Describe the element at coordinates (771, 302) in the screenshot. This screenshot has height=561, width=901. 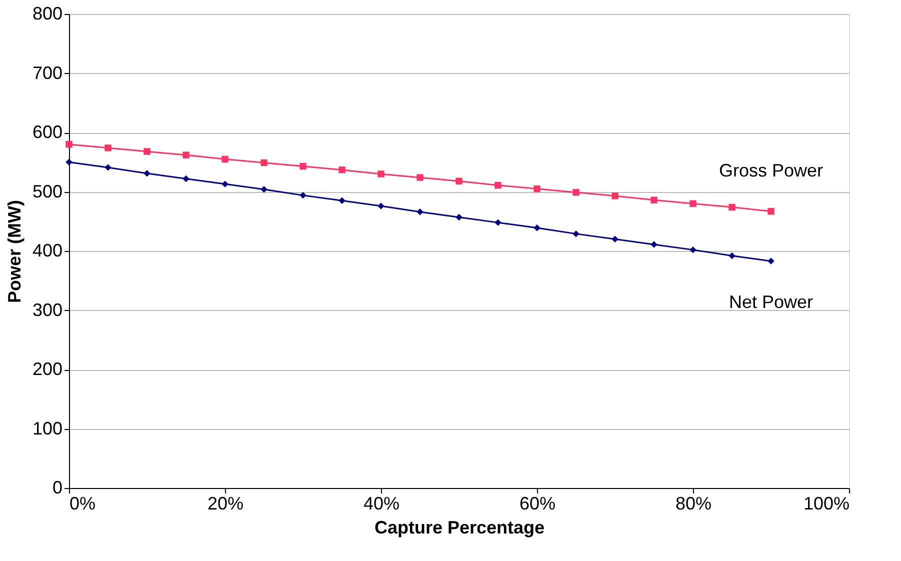
I see `series-label: Net Power` at that location.